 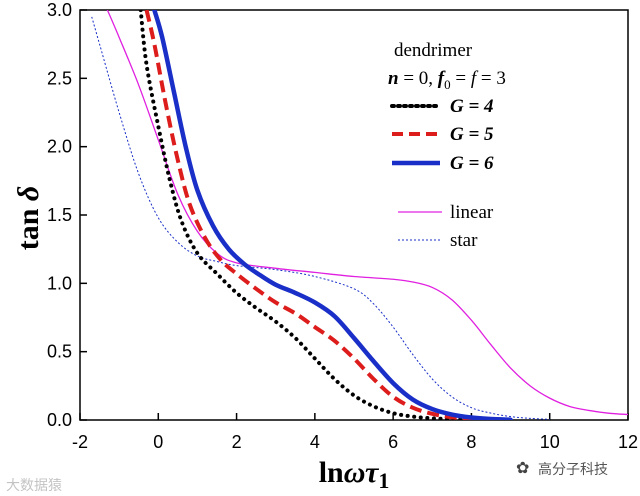 What do you see at coordinates (393, 442) in the screenshot?
I see `x-tick-label: 6` at bounding box center [393, 442].